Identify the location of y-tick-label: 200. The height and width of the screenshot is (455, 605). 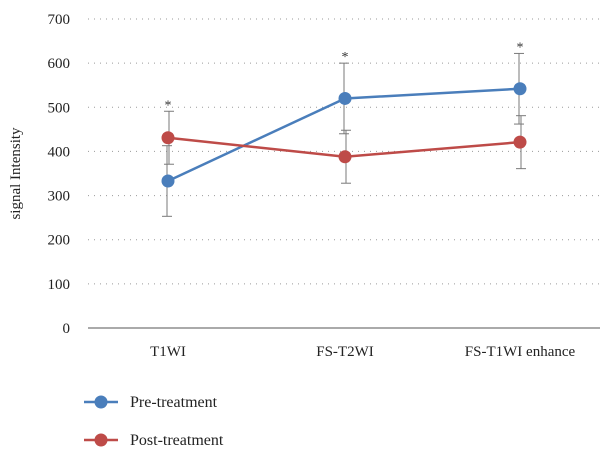
(59, 241).